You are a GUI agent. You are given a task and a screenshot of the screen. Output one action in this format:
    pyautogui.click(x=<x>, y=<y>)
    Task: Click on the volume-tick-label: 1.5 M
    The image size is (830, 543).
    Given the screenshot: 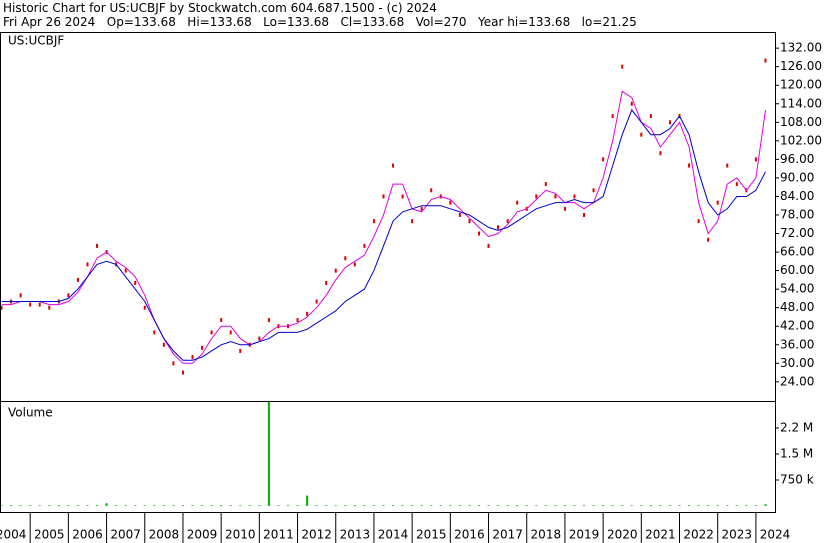 What is the action you would take?
    pyautogui.click(x=796, y=454)
    